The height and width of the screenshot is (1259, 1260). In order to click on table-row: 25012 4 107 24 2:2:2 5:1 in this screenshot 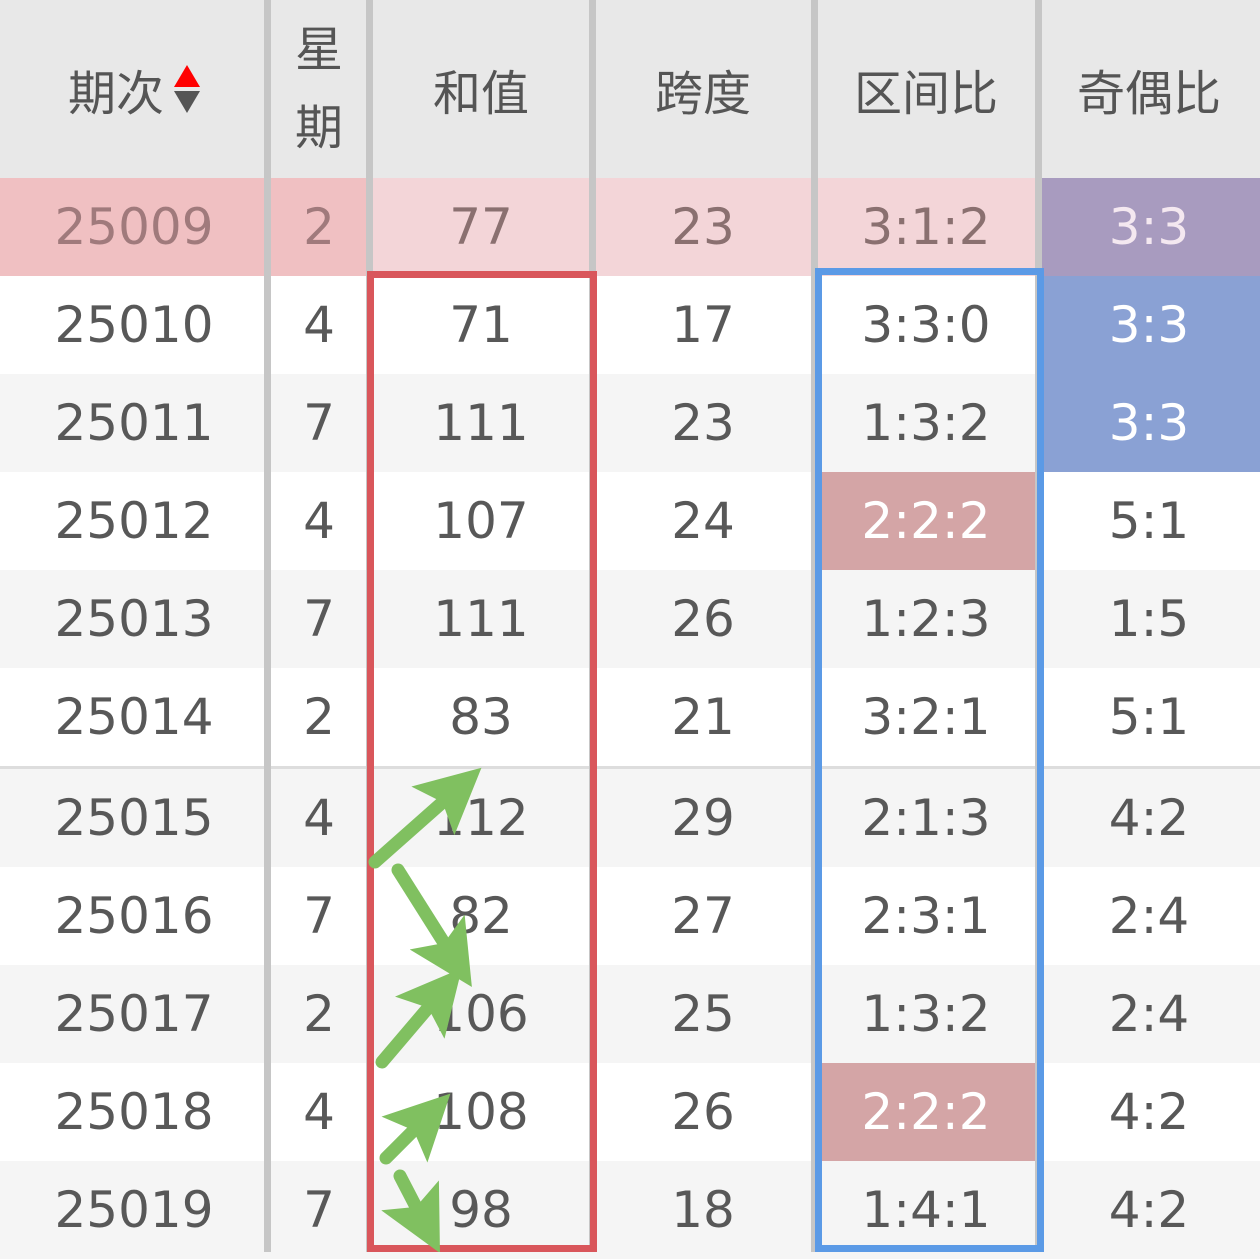, I will do `click(630, 521)`.